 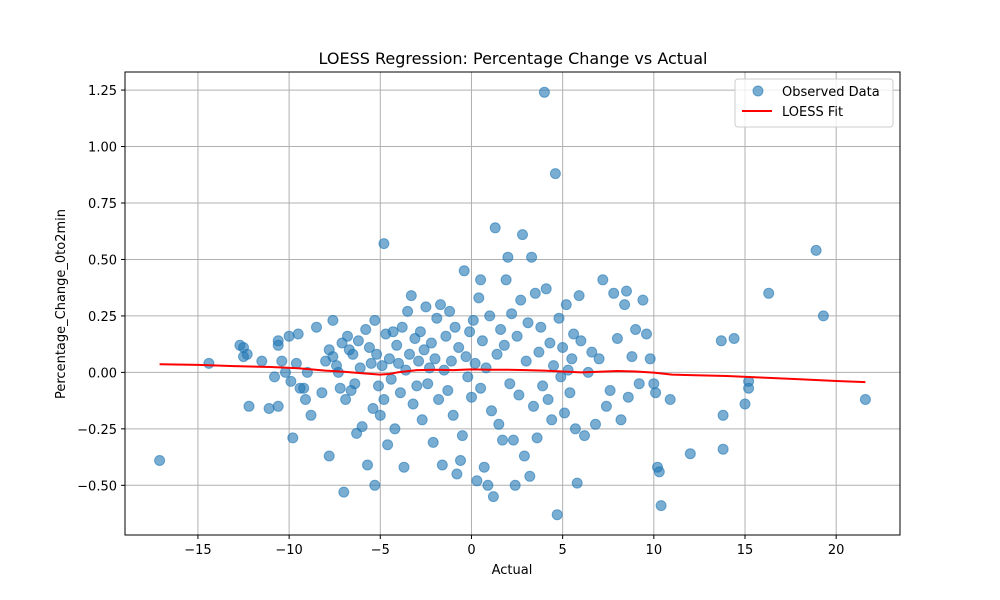 What do you see at coordinates (745, 550) in the screenshot?
I see `x-tick-label: 15` at bounding box center [745, 550].